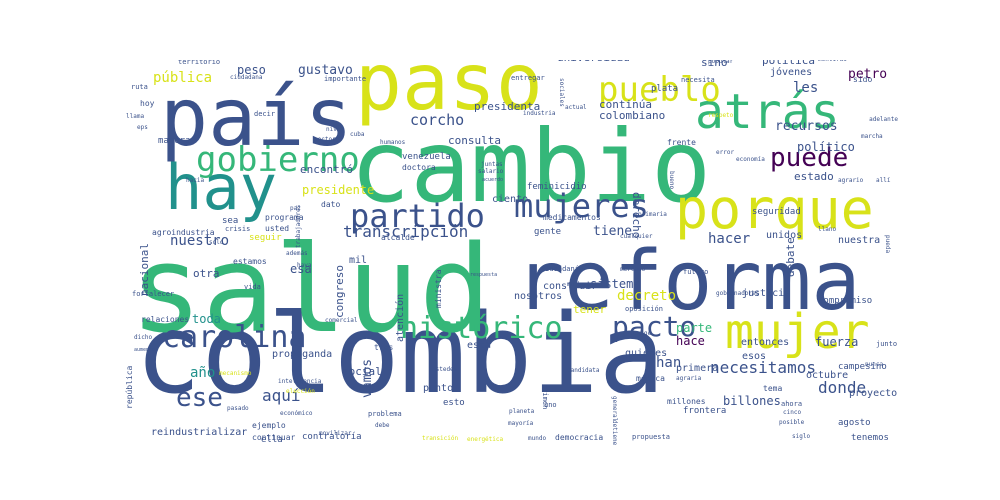 The height and width of the screenshot is (500, 1000). I want to click on word-primera: primera, so click(697, 369).